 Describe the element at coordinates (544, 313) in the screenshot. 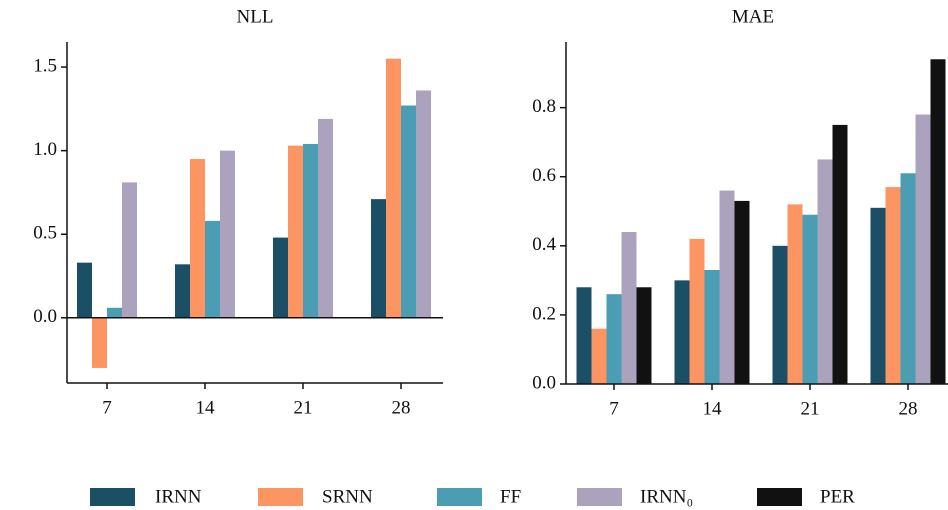

I see `y-tick-label: 0.2` at that location.